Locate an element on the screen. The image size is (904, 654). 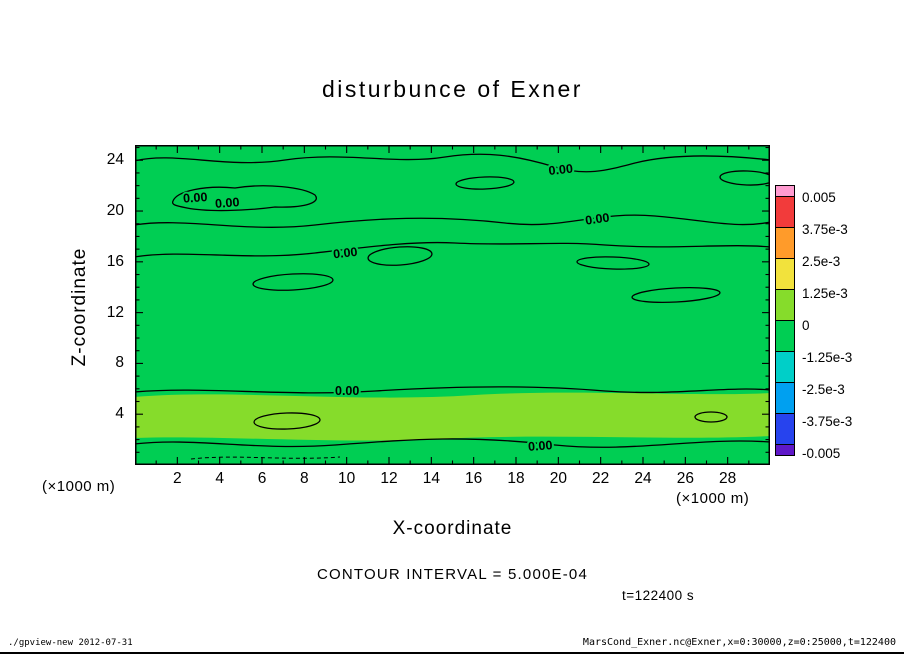
y-tick-label: 12 is located at coordinates (115, 312).